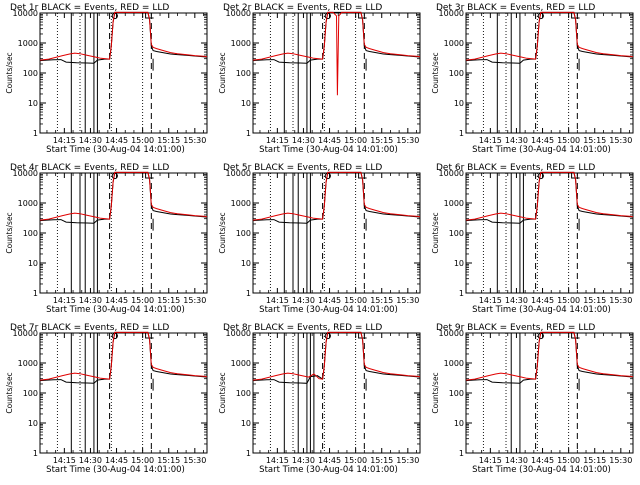  I want to click on panel-title: Det 5r BLACK = Events, RED = LLD, so click(302, 168).